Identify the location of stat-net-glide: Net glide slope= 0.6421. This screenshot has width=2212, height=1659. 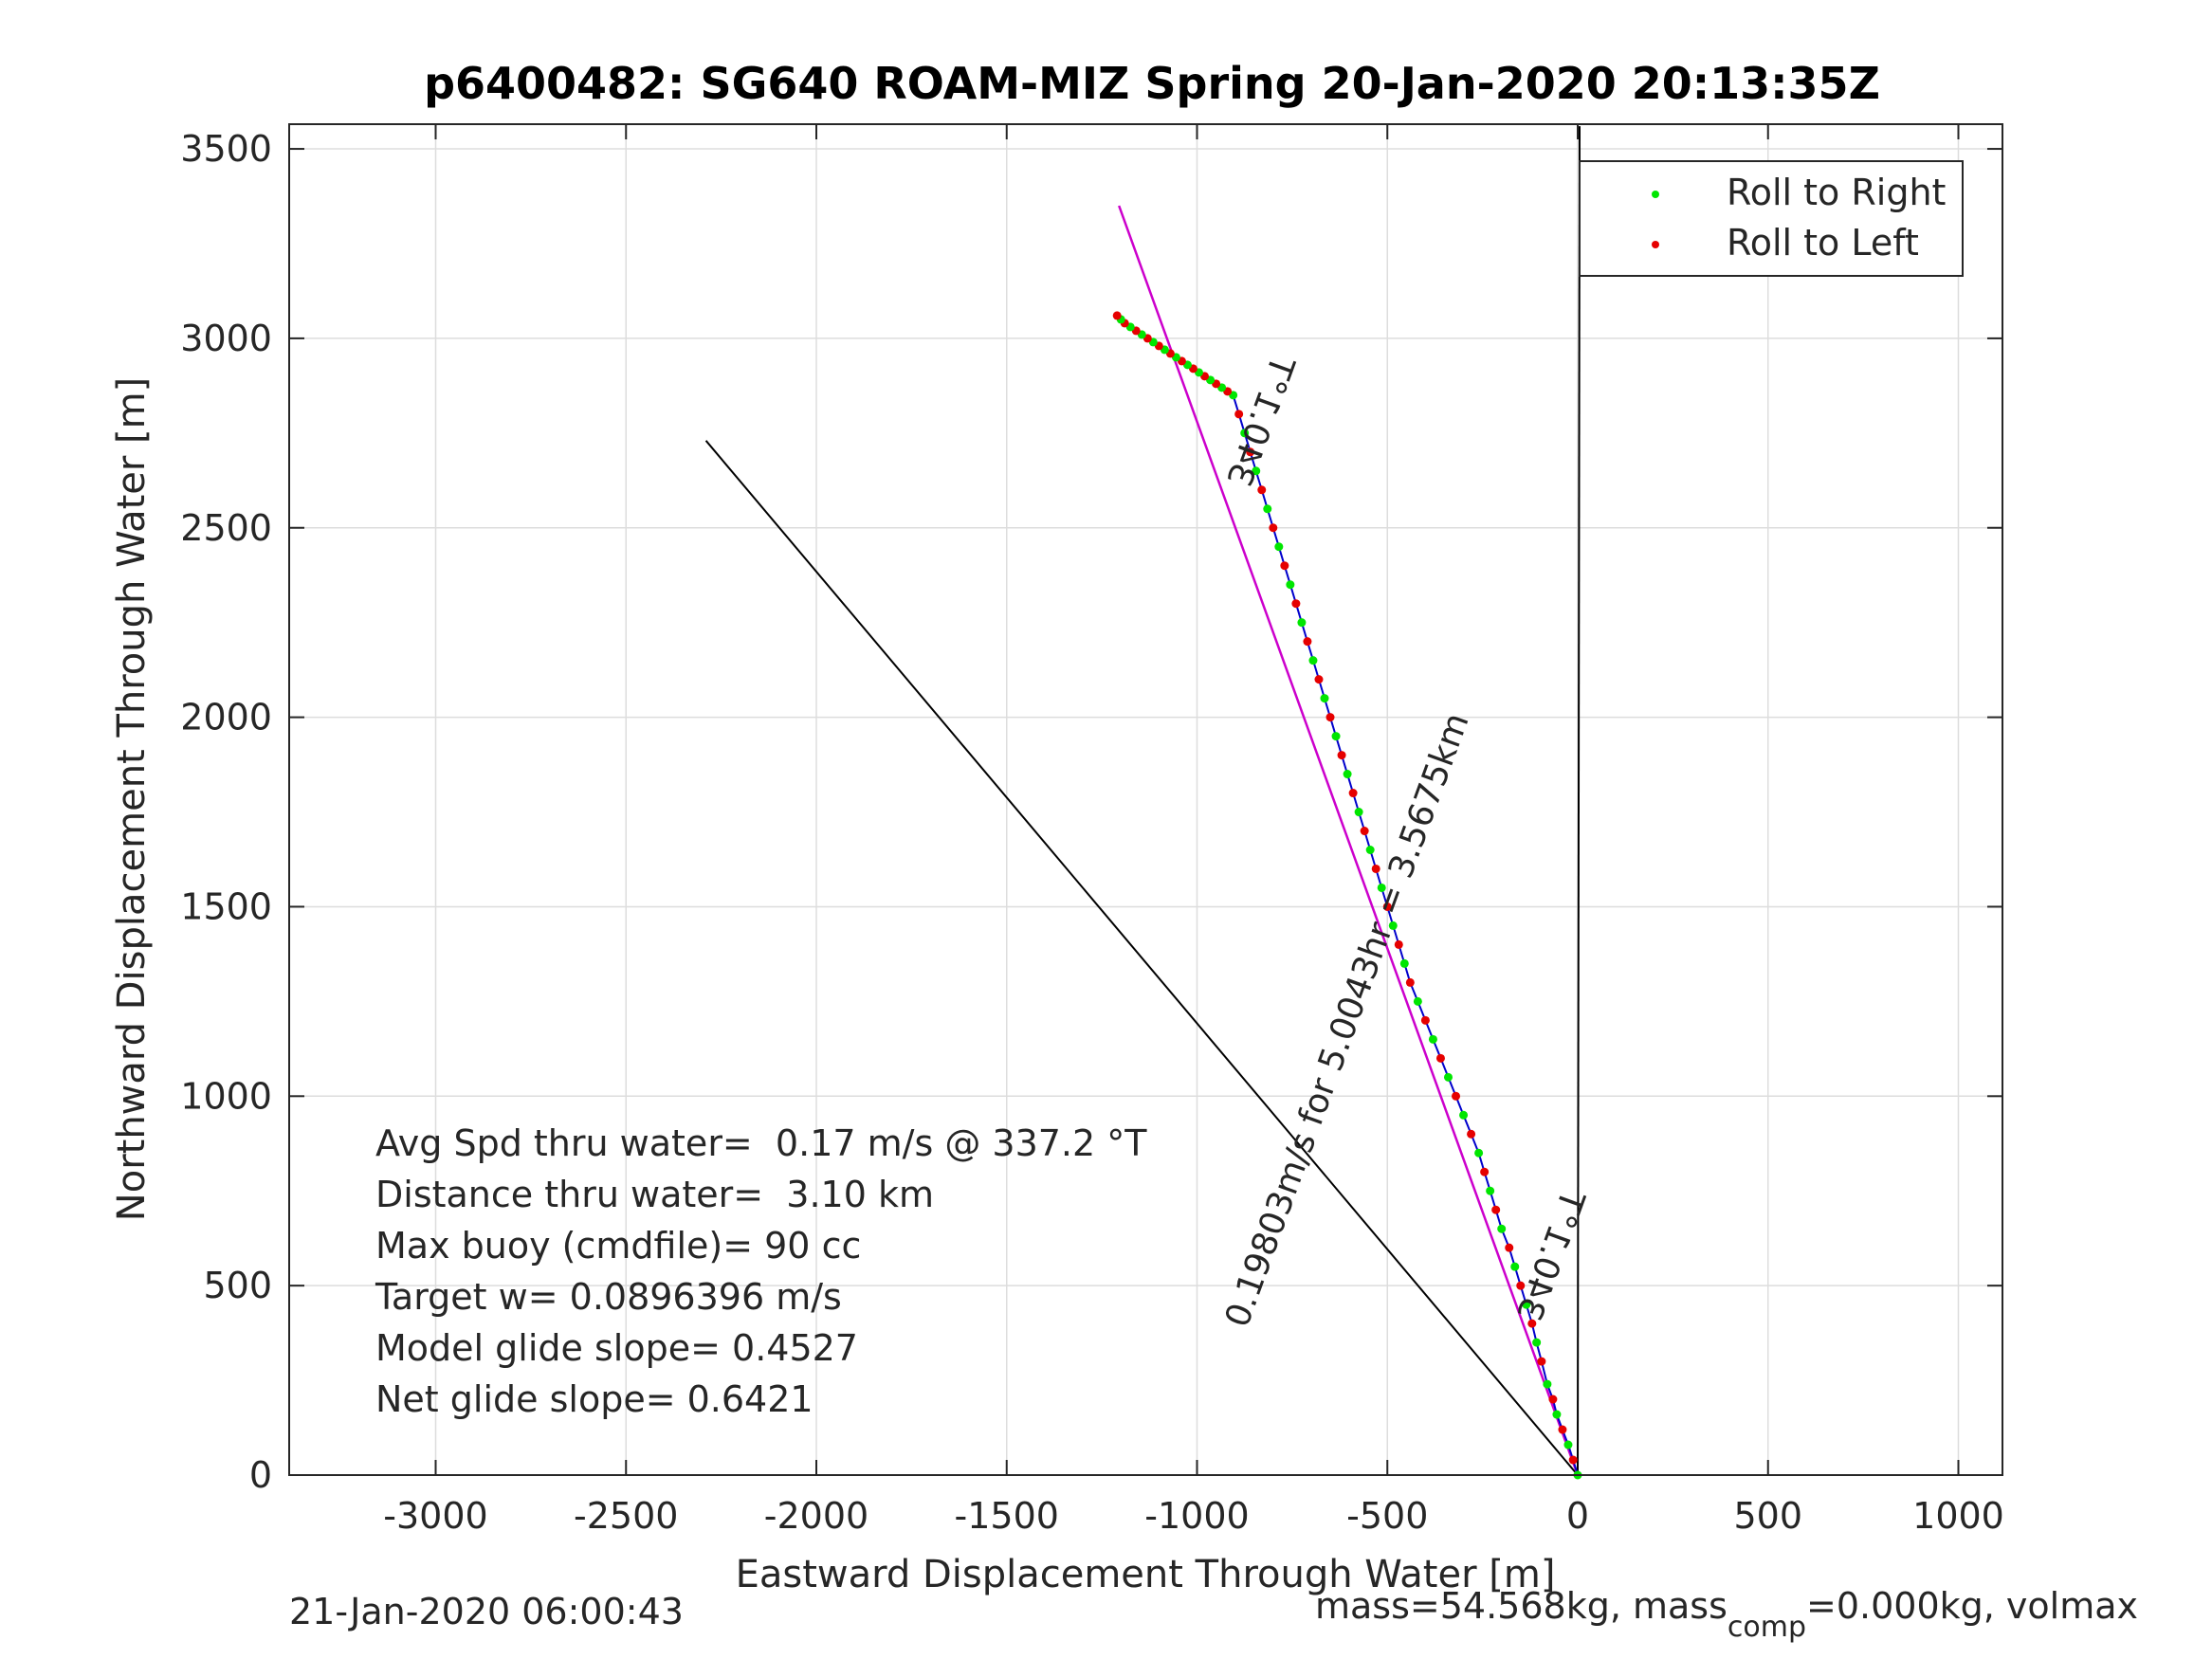
(594, 1399).